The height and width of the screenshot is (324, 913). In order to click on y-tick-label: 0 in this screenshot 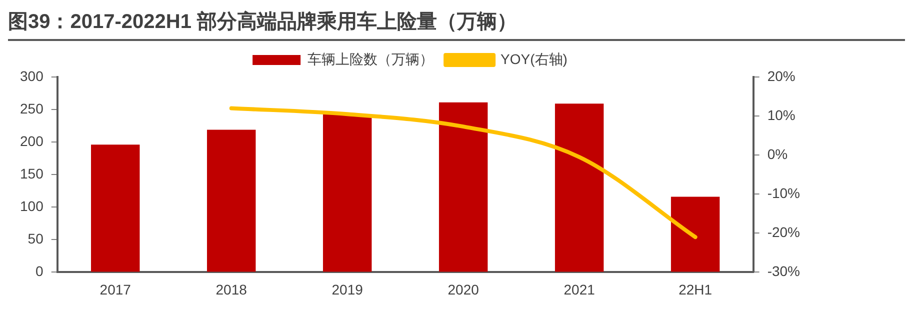, I will do `click(40, 271)`.